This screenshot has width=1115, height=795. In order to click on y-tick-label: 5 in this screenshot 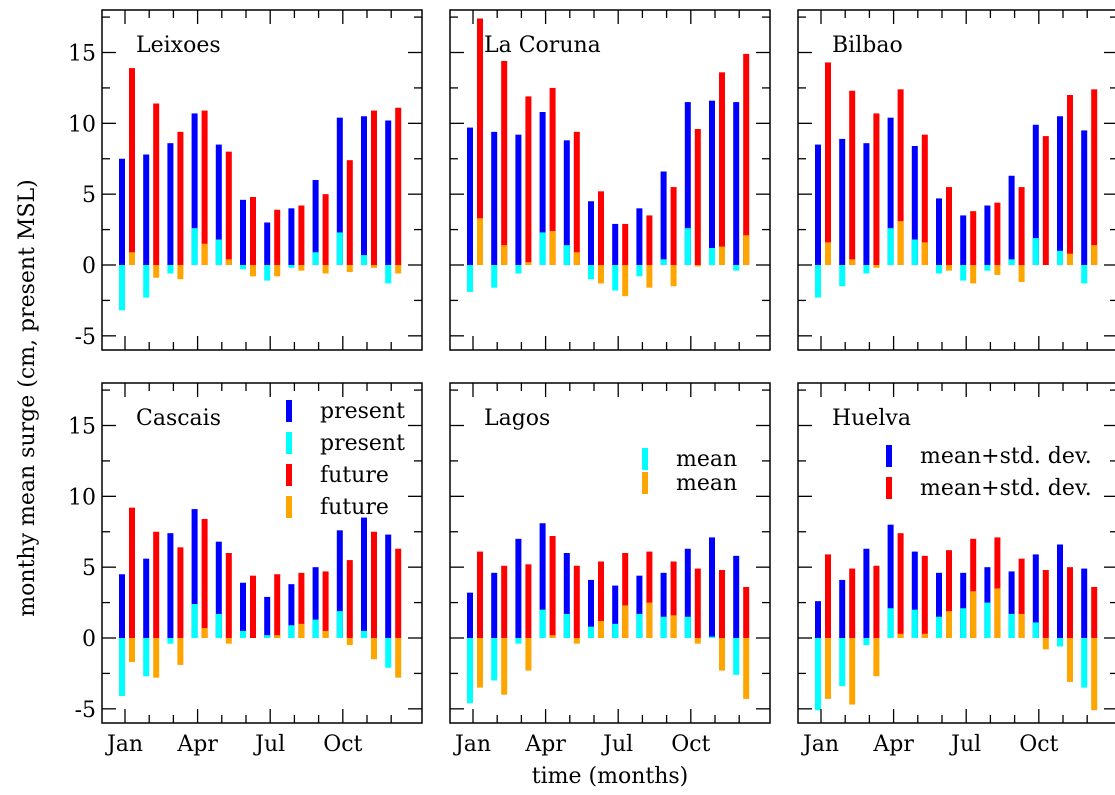, I will do `click(89, 195)`.